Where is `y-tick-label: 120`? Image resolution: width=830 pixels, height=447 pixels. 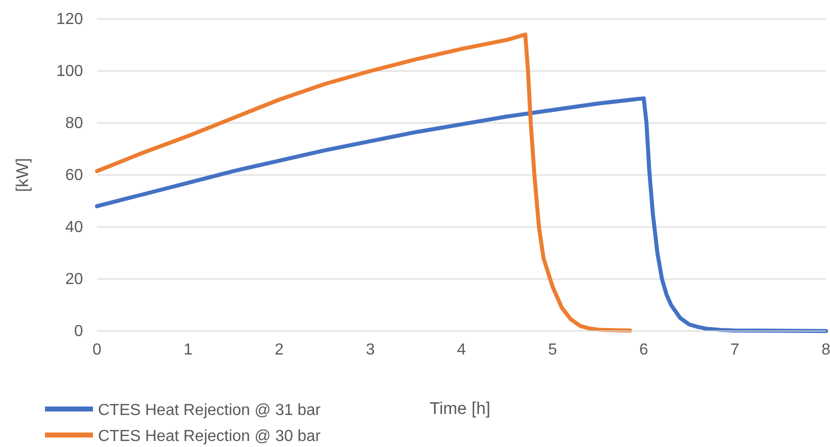 y-tick-label: 120 is located at coordinates (70, 19).